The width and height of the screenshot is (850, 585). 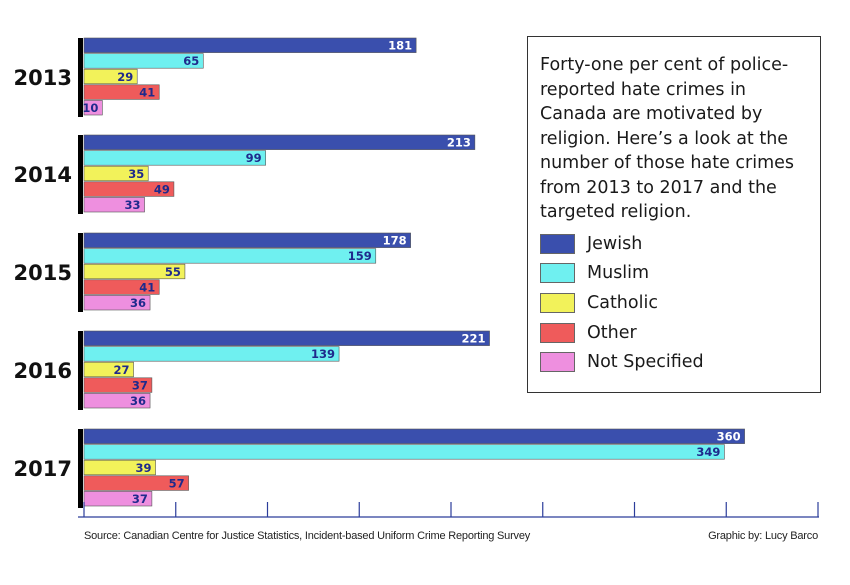 I want to click on legend-item: Catholic, so click(x=622, y=303).